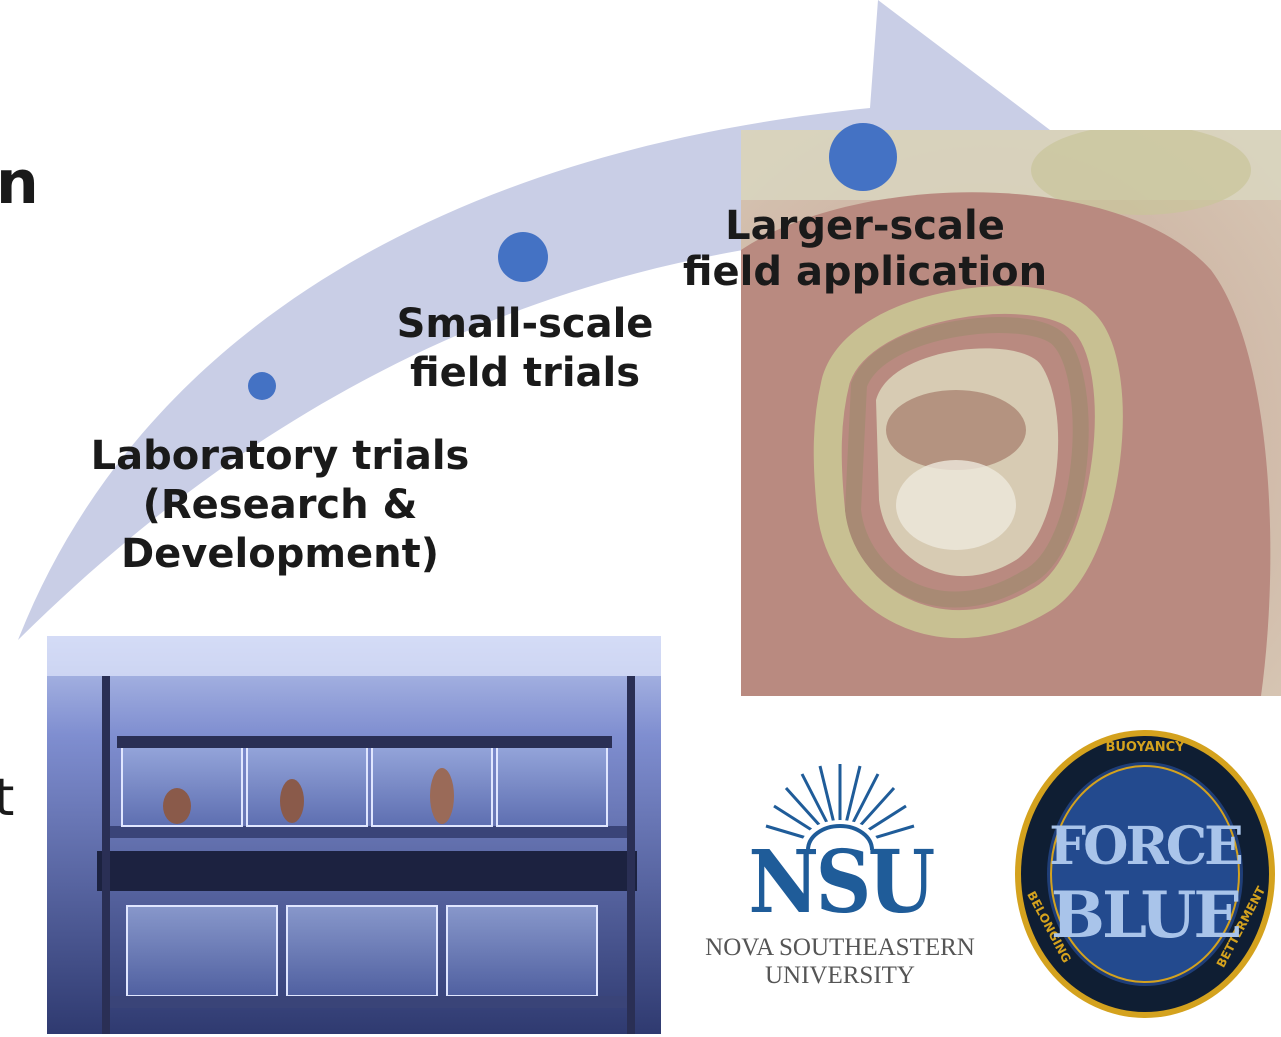  I want to click on stage-label-line: Laboratory trials, so click(280, 456).